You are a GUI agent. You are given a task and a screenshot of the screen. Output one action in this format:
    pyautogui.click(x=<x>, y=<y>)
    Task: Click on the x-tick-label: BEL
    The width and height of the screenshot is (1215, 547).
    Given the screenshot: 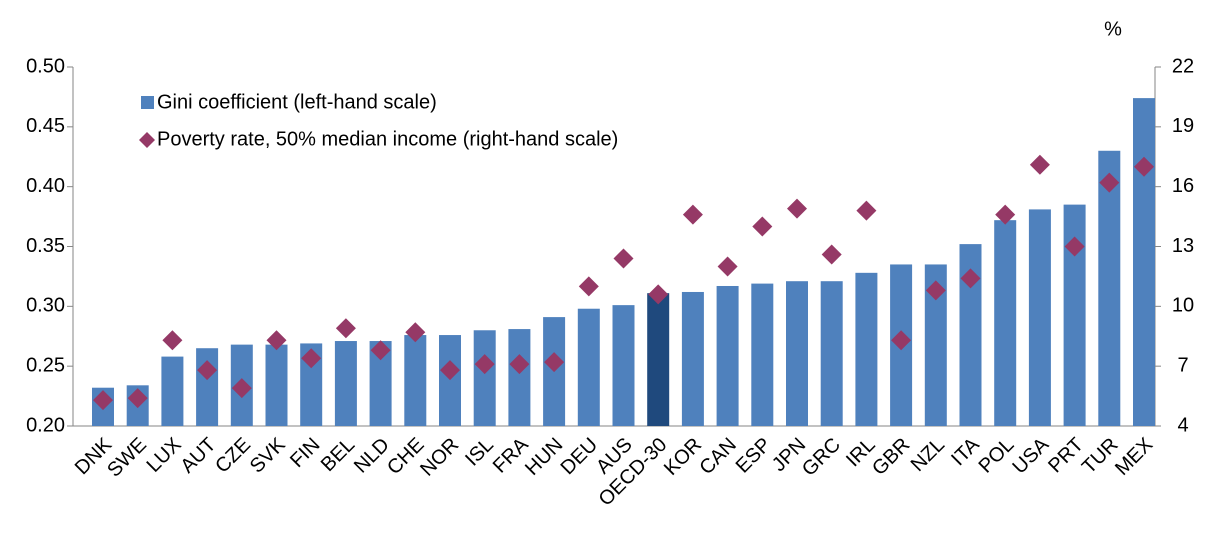 What is the action you would take?
    pyautogui.click(x=338, y=455)
    